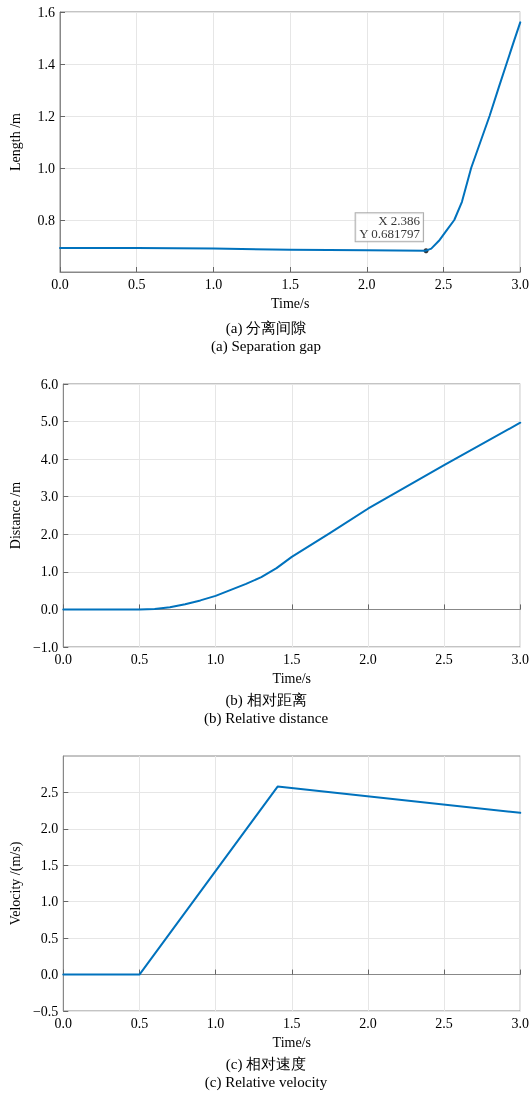 This screenshot has width=532, height=1096. Describe the element at coordinates (15, 515) in the screenshot. I see `y-axis-title: Distance /m` at that location.